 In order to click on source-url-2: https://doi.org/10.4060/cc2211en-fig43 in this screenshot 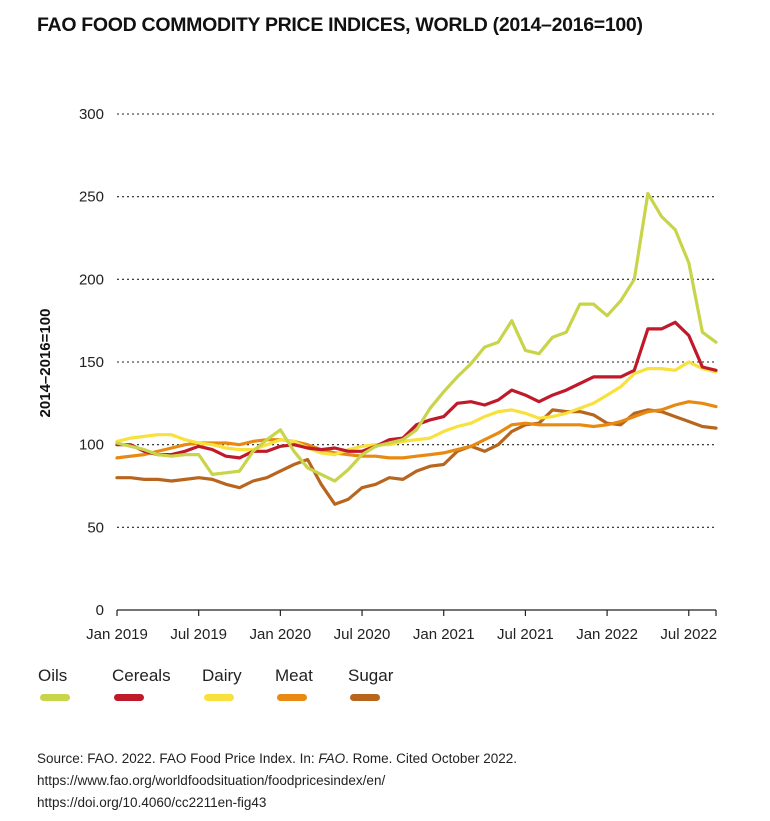, I will do `click(152, 802)`.